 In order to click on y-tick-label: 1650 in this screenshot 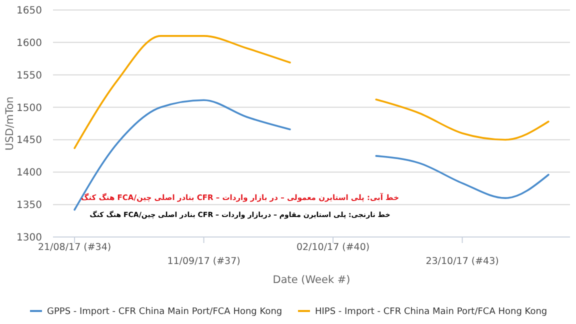, I will do `click(29, 11)`.